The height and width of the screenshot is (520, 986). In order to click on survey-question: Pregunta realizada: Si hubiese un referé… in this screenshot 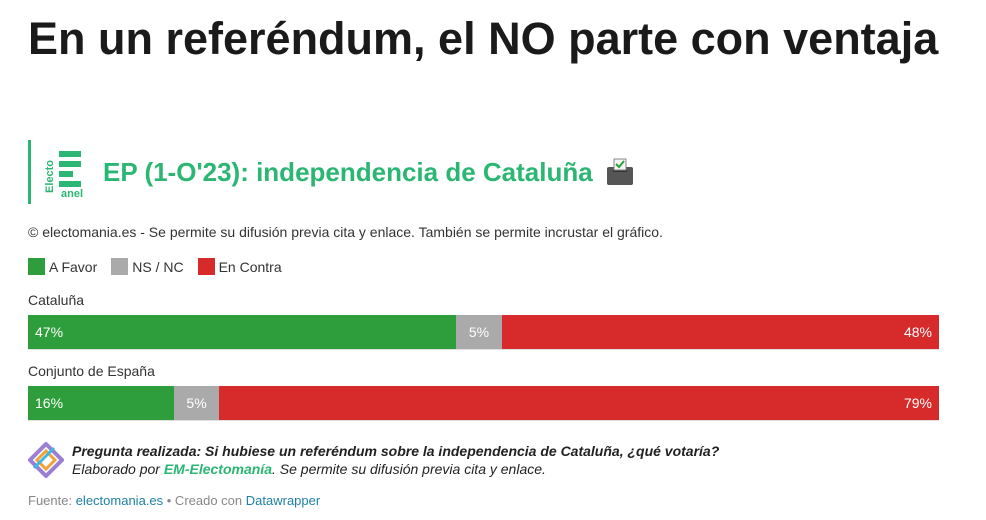, I will do `click(396, 451)`.